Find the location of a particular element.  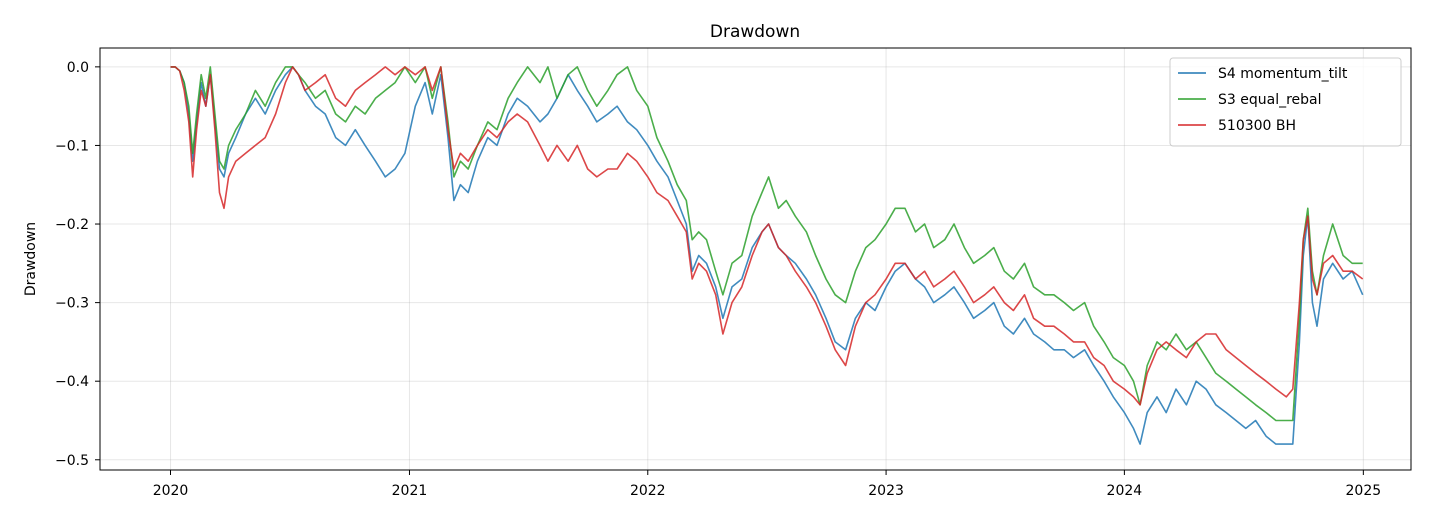

legend: S4 momentum_tilt S3 equal_rebal 510300 BH is located at coordinates (1285, 102).